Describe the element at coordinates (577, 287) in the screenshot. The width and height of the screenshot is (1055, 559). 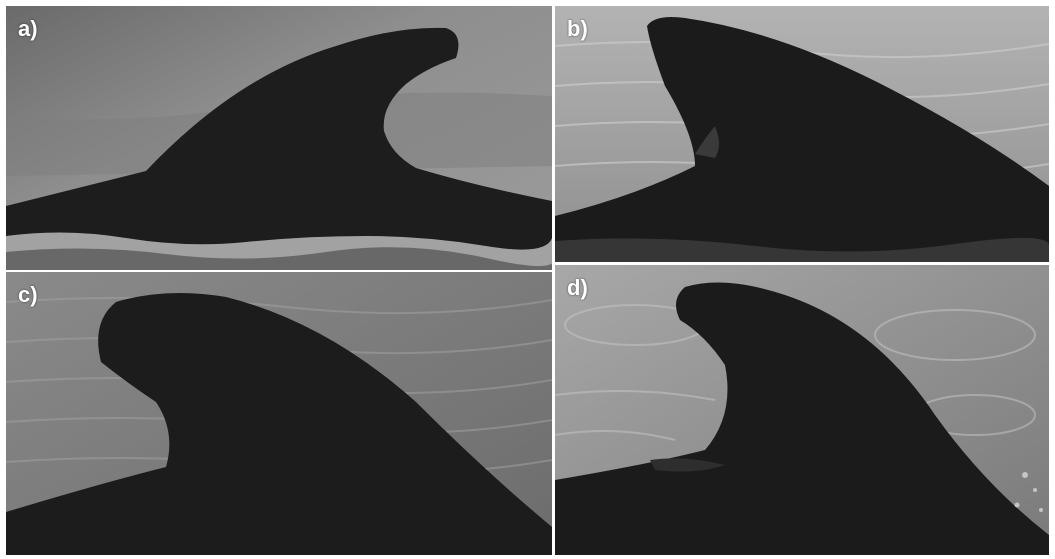
I see `panel-label: d)` at that location.